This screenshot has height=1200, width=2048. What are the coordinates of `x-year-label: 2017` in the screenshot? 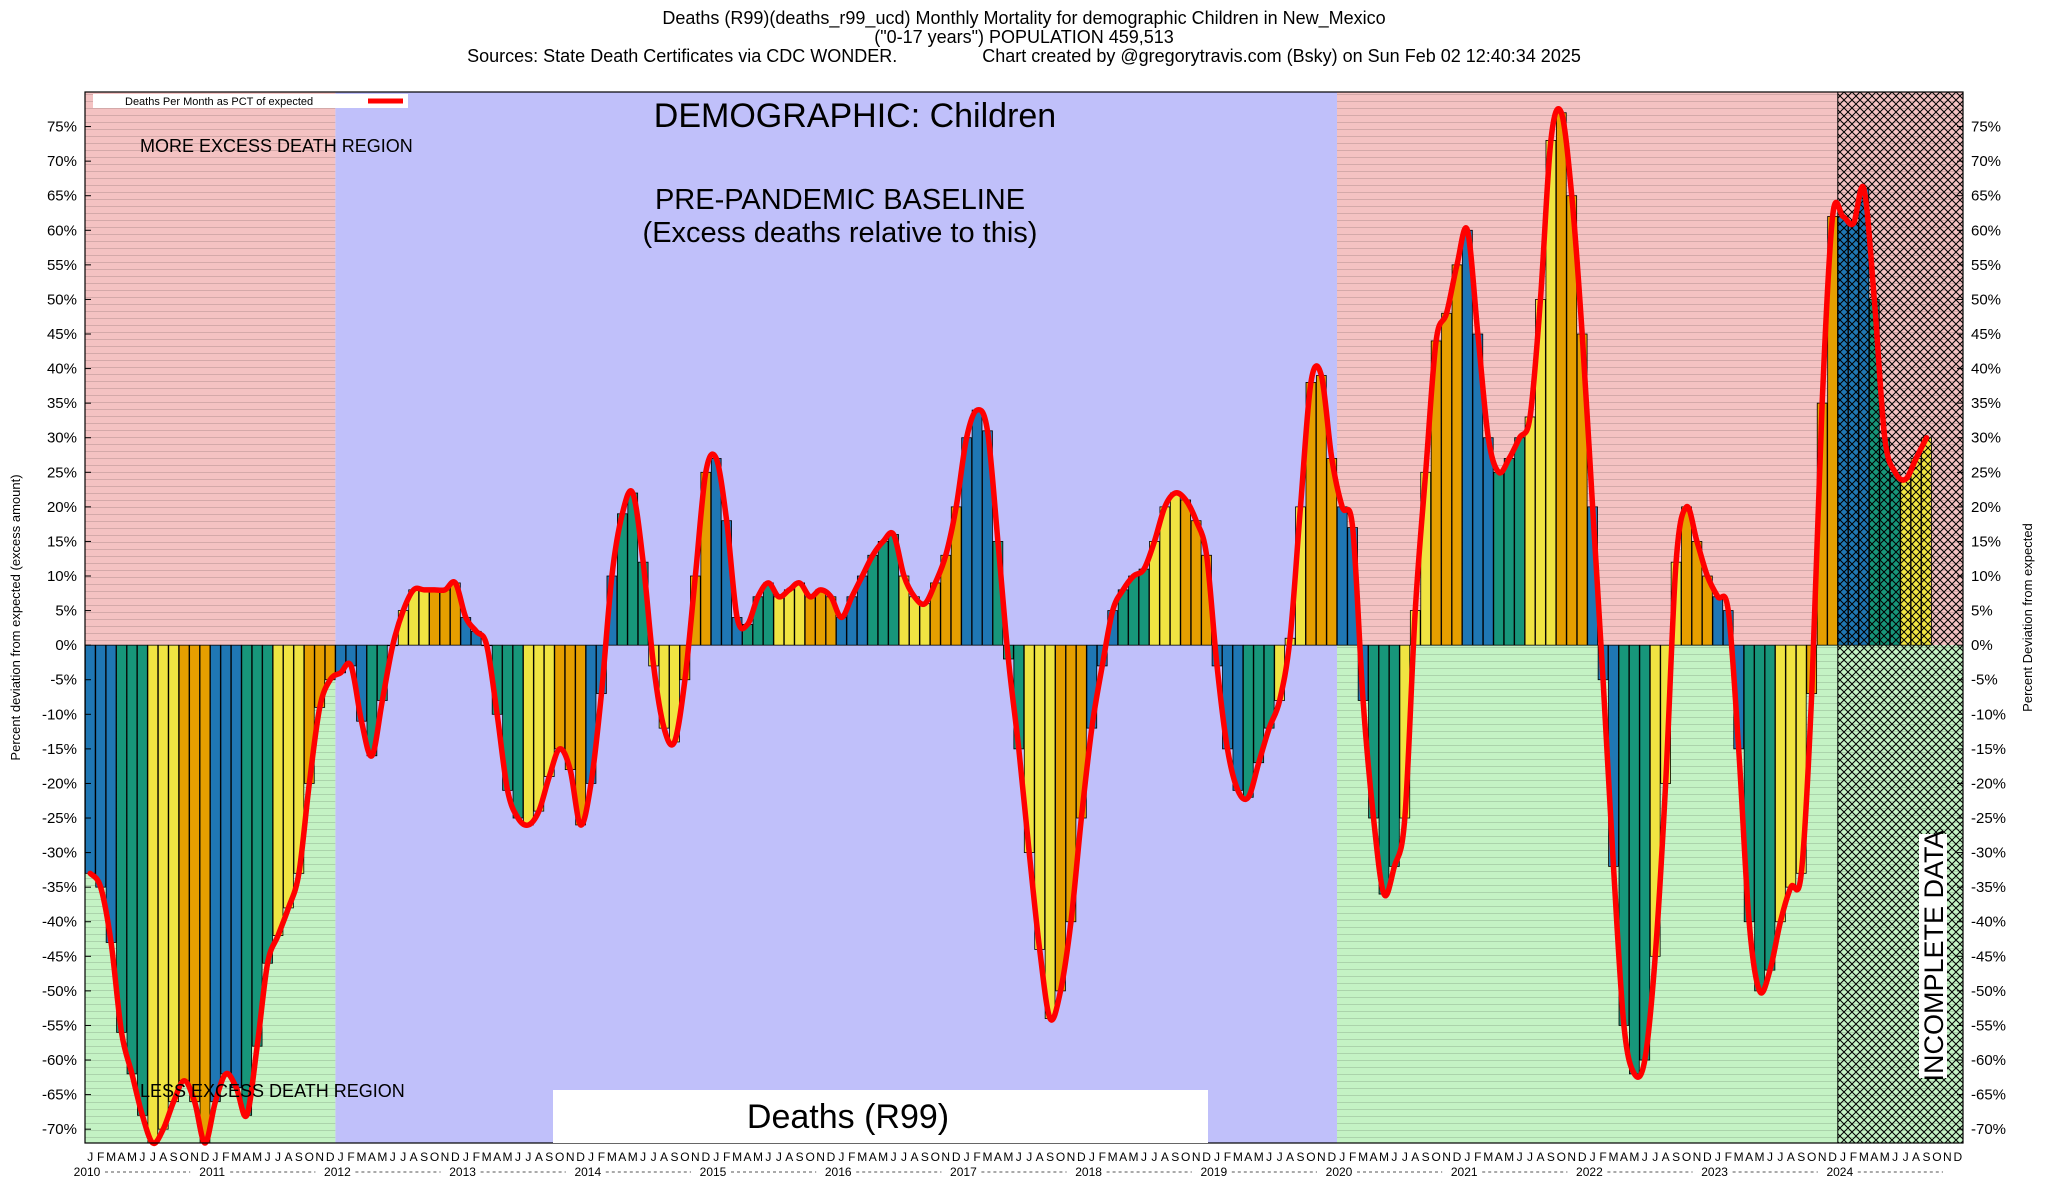 It's located at (963, 1172).